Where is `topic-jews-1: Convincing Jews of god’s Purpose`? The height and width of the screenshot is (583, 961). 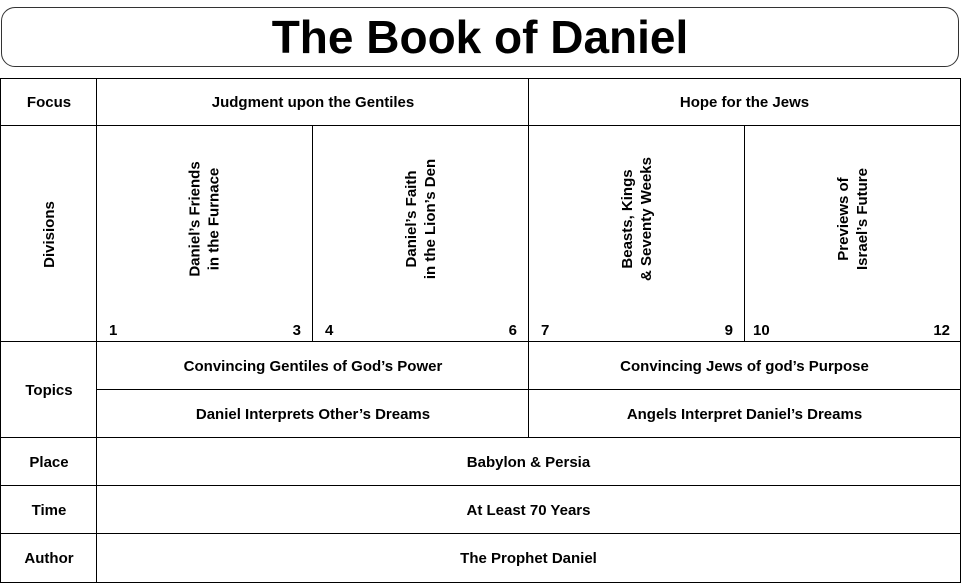 topic-jews-1: Convincing Jews of god’s Purpose is located at coordinates (744, 366).